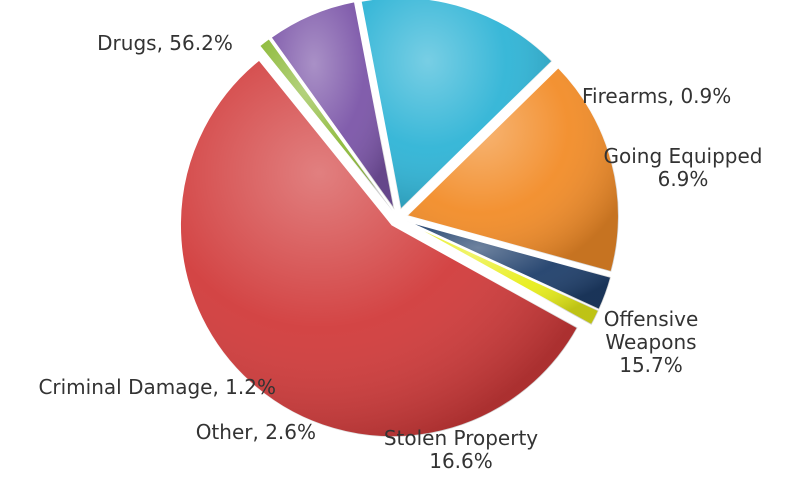 The width and height of the screenshot is (794, 485). I want to click on slice-label-line: Weapons, so click(650, 342).